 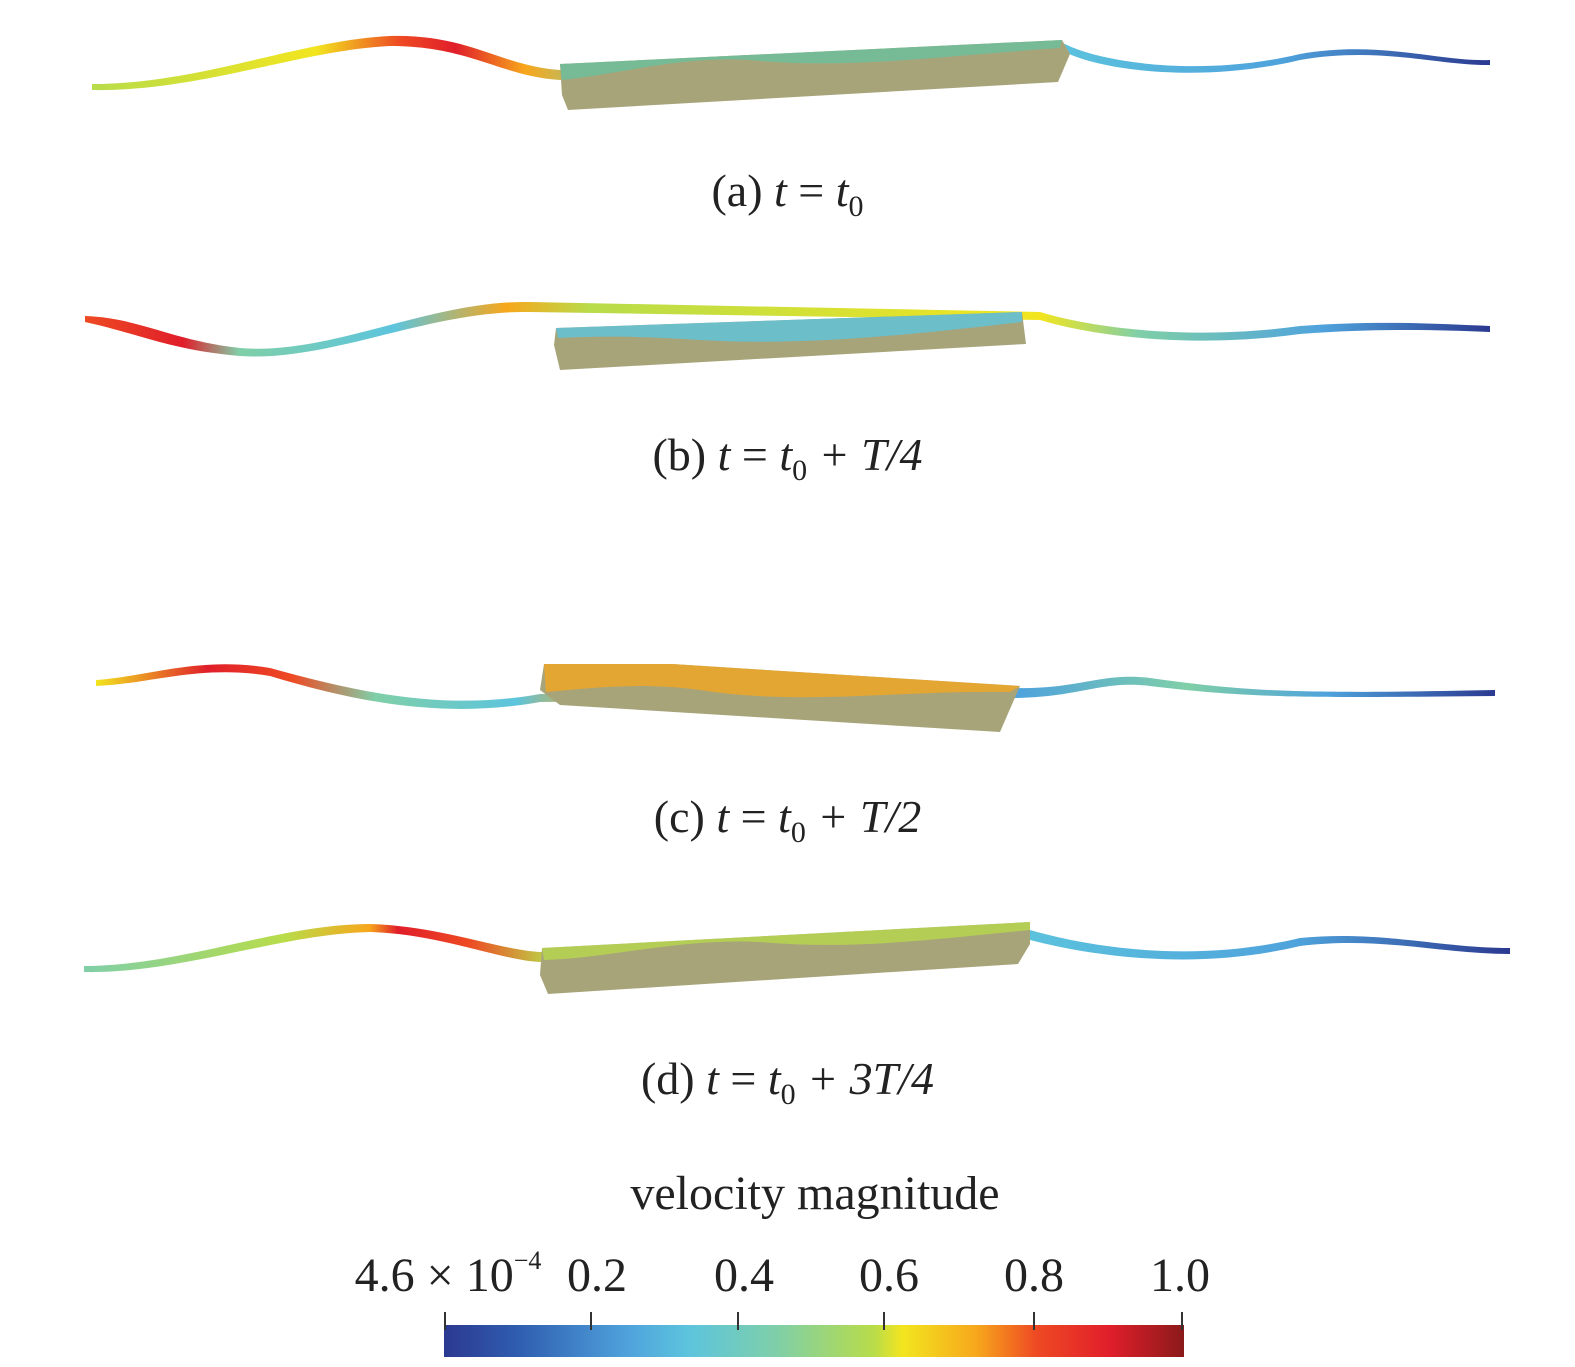 I want to click on panel-c-plot, so click(x=795, y=698).